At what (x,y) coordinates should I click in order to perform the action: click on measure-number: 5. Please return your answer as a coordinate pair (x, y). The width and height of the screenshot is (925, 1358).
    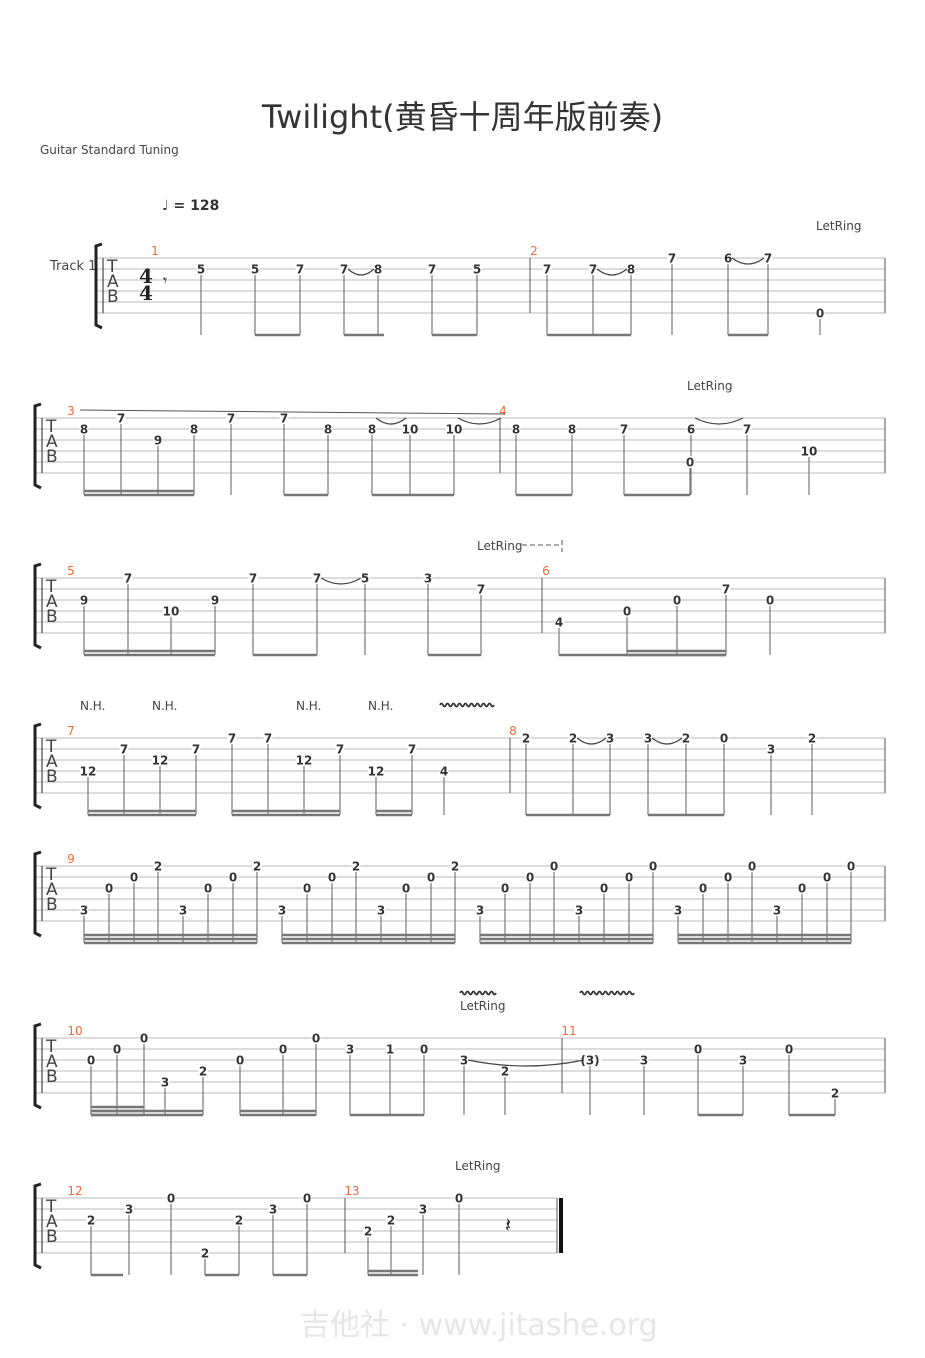
    Looking at the image, I should click on (71, 571).